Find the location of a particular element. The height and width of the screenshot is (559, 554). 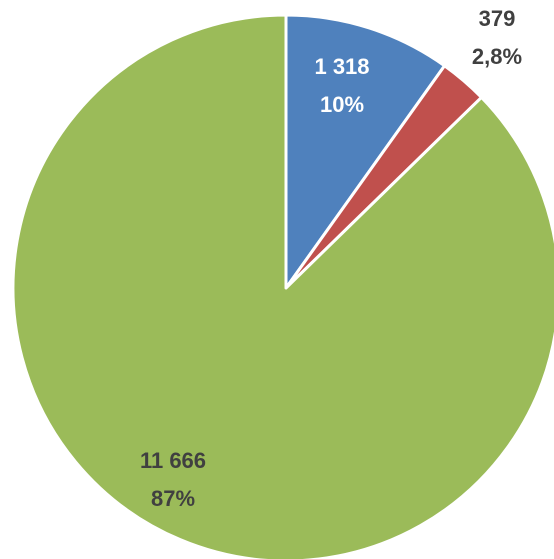

slice-1-percent-label: 10% is located at coordinates (342, 104).